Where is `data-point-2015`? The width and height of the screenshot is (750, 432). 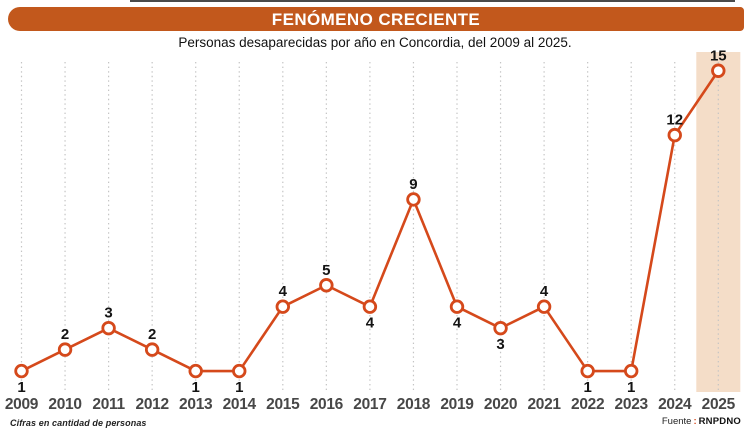 data-point-2015 is located at coordinates (283, 306).